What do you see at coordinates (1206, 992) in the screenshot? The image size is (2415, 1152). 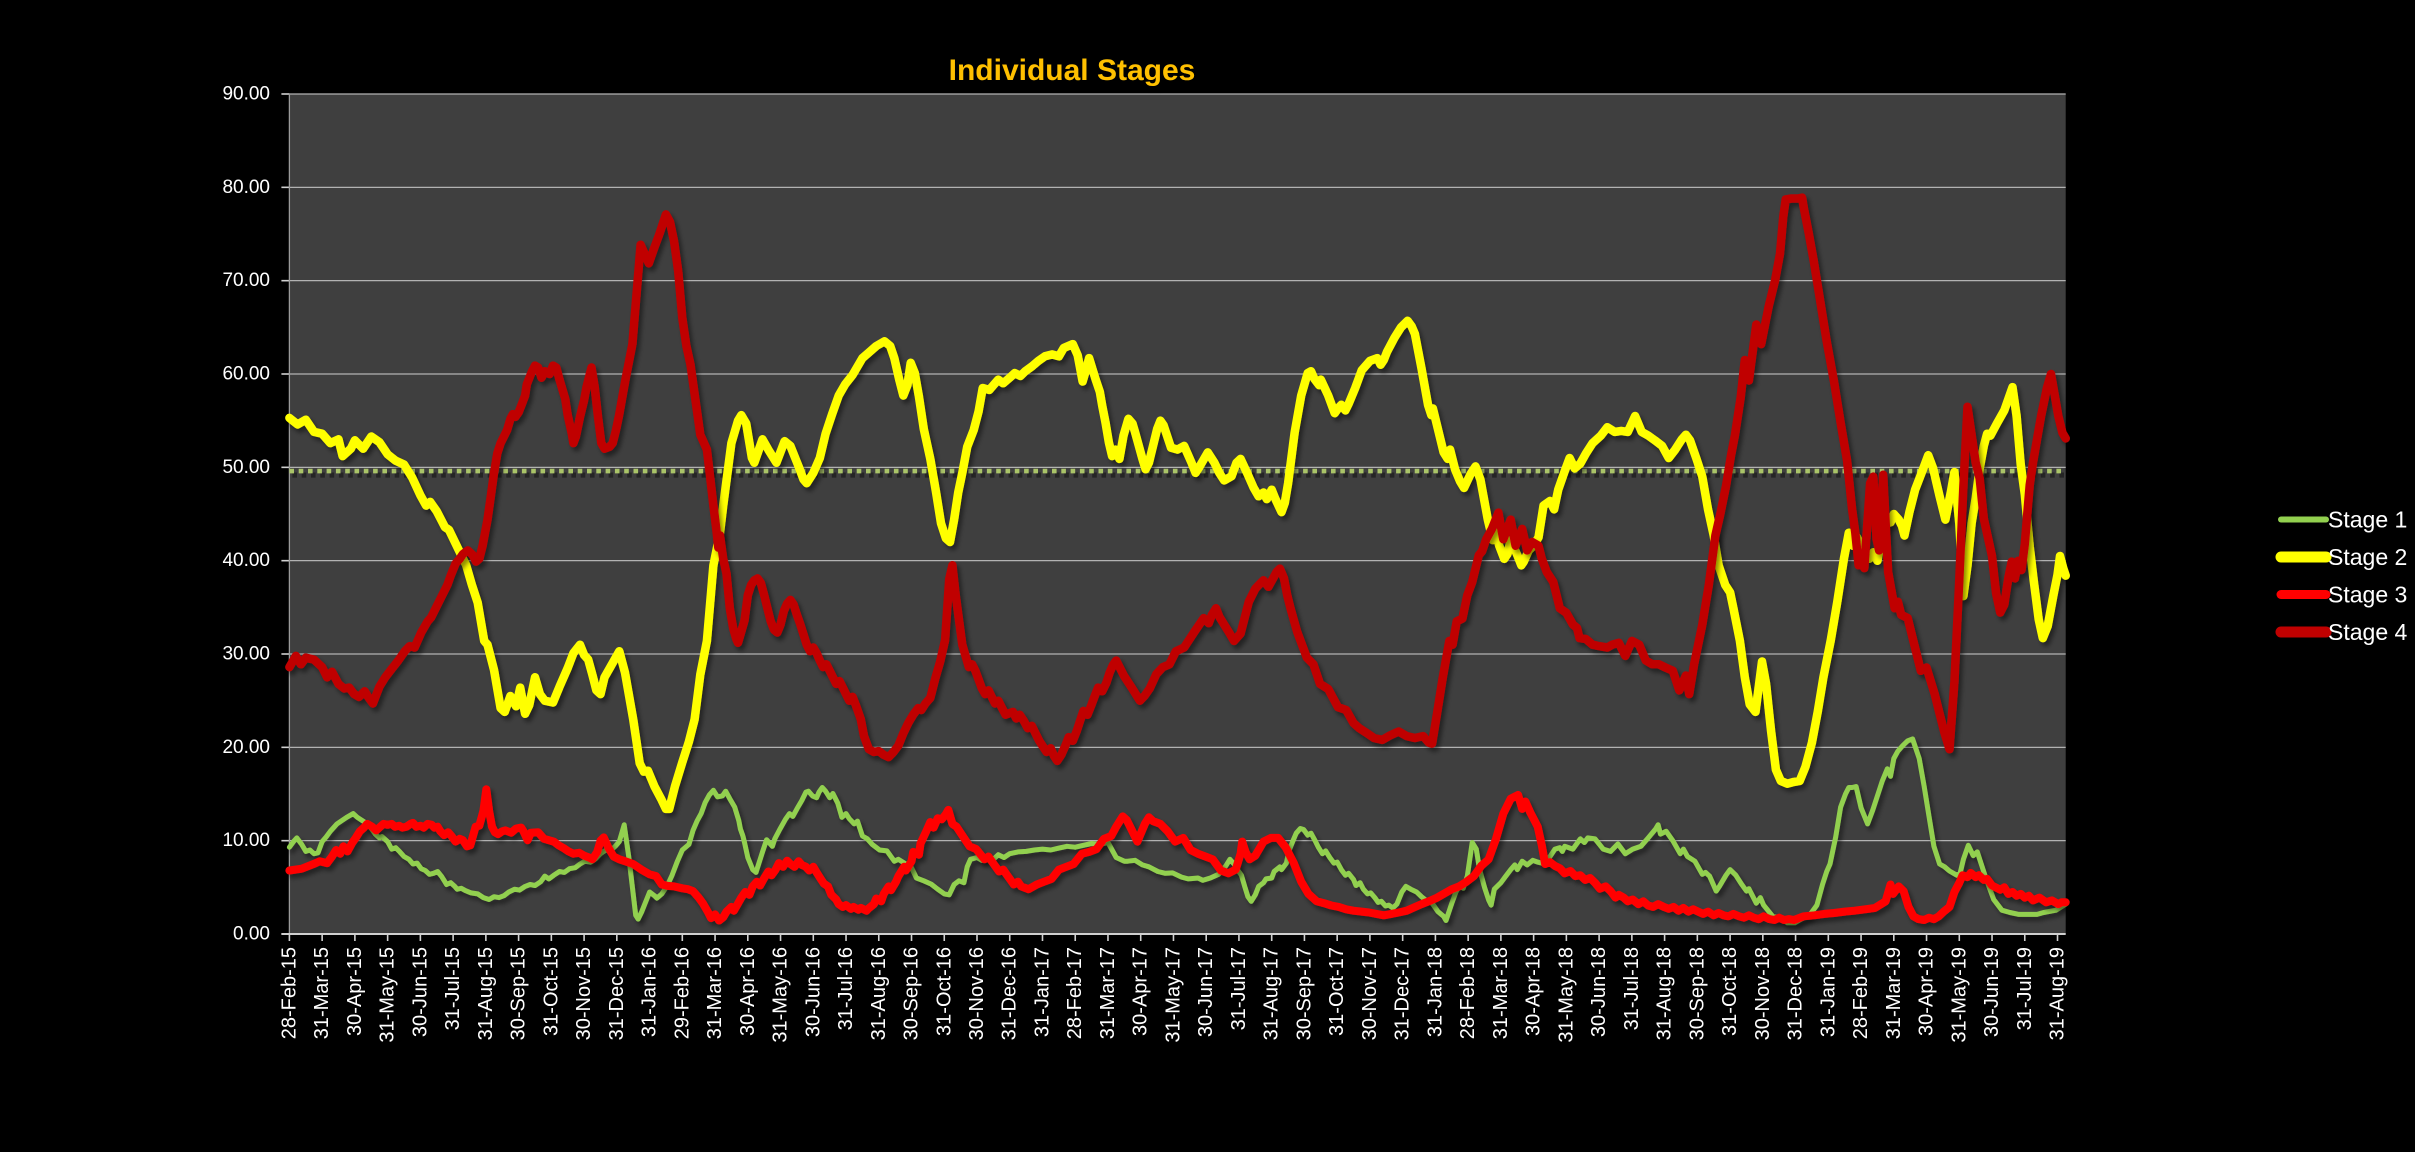 I see `svg-text: 30-Jun-17` at bounding box center [1206, 992].